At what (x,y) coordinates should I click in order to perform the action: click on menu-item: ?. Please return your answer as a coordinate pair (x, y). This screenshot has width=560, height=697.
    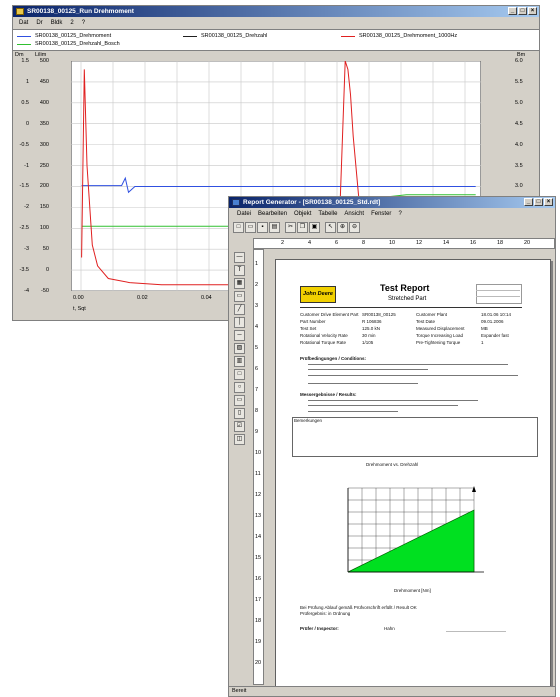
    Looking at the image, I should click on (83, 23).